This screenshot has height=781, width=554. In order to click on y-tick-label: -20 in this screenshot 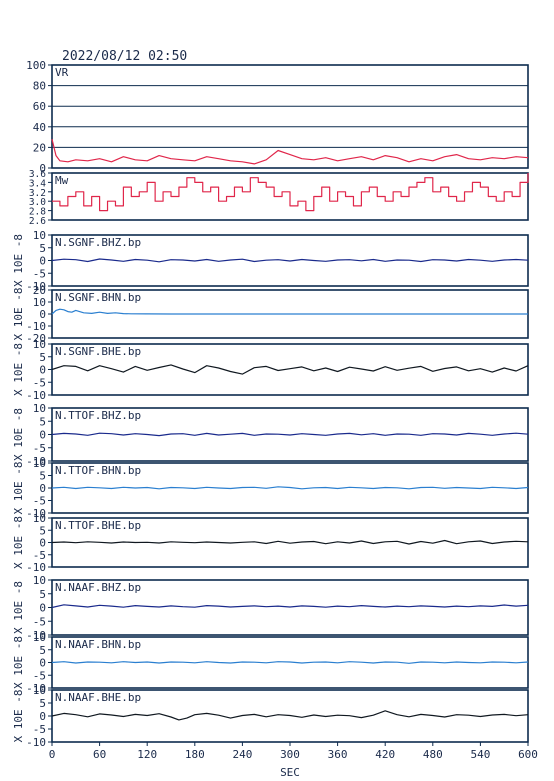, I will do `click(36, 338)`.